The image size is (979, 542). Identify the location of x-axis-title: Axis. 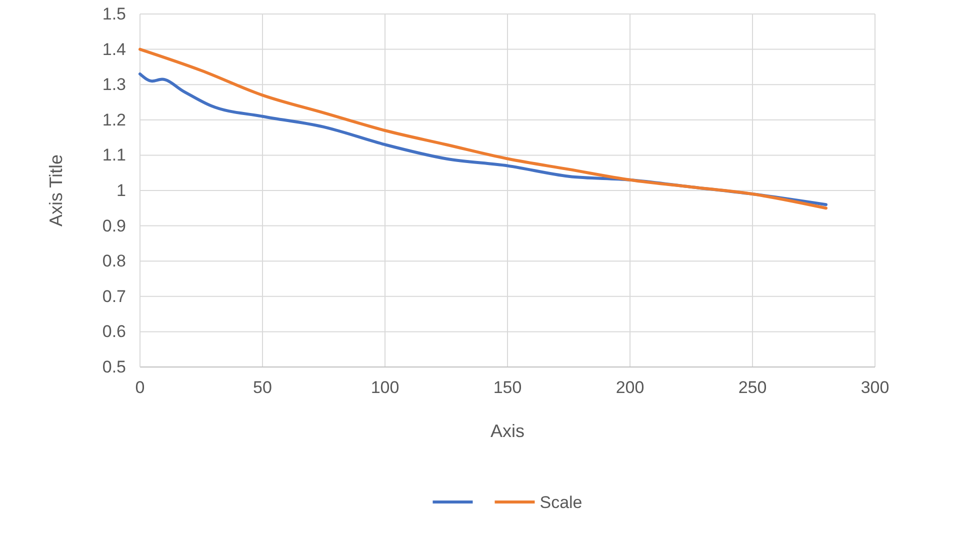
(507, 431).